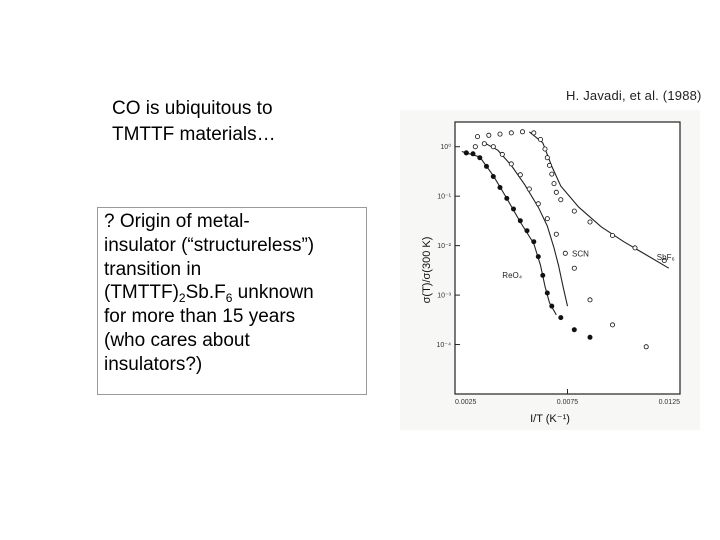 The height and width of the screenshot is (540, 720). Describe the element at coordinates (153, 364) in the screenshot. I see `box-line-7: insulators?)` at that location.